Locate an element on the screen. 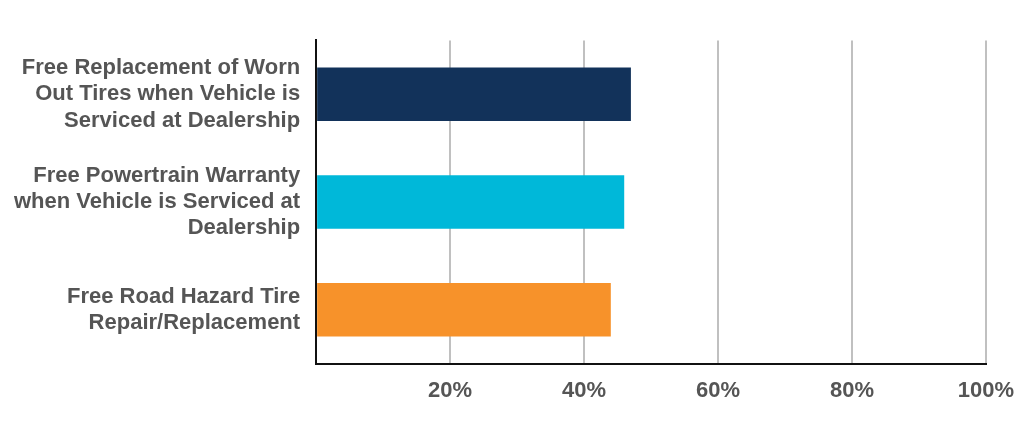 This screenshot has width=1036, height=431. x-tick-label: 80% is located at coordinates (851, 389).